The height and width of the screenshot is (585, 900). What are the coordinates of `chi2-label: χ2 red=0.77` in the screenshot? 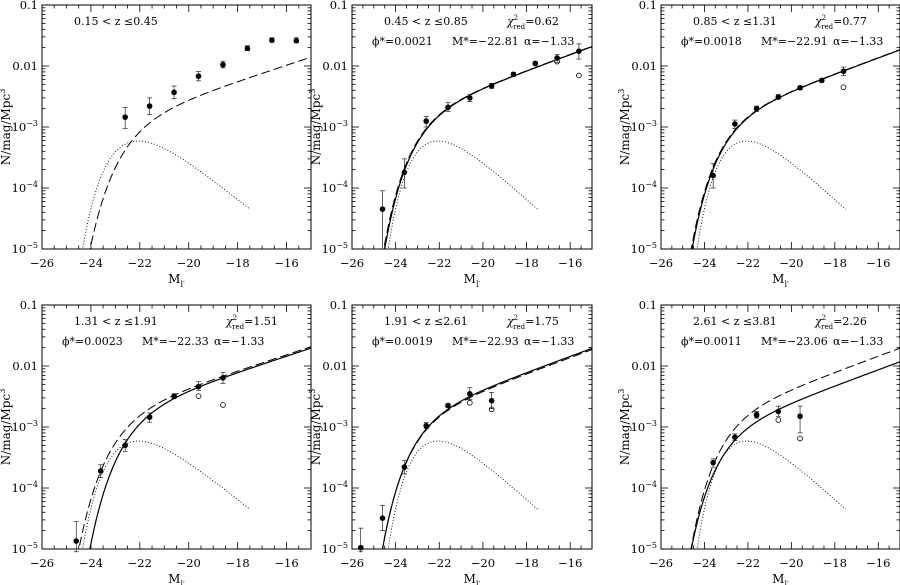 It's located at (840, 22).